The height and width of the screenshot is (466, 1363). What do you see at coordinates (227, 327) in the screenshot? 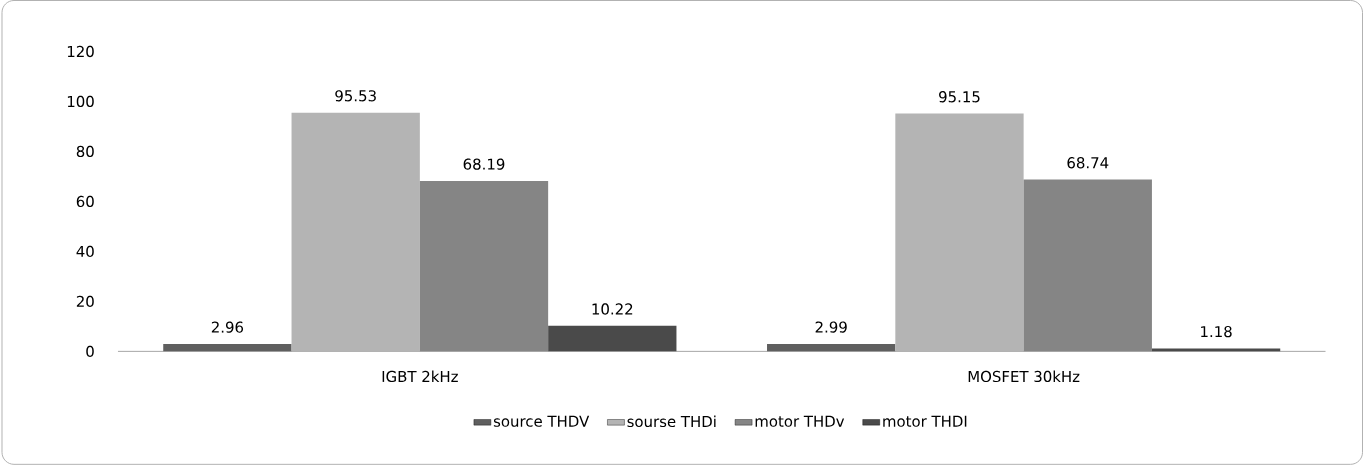
I see `data-label: 2.96` at bounding box center [227, 327].